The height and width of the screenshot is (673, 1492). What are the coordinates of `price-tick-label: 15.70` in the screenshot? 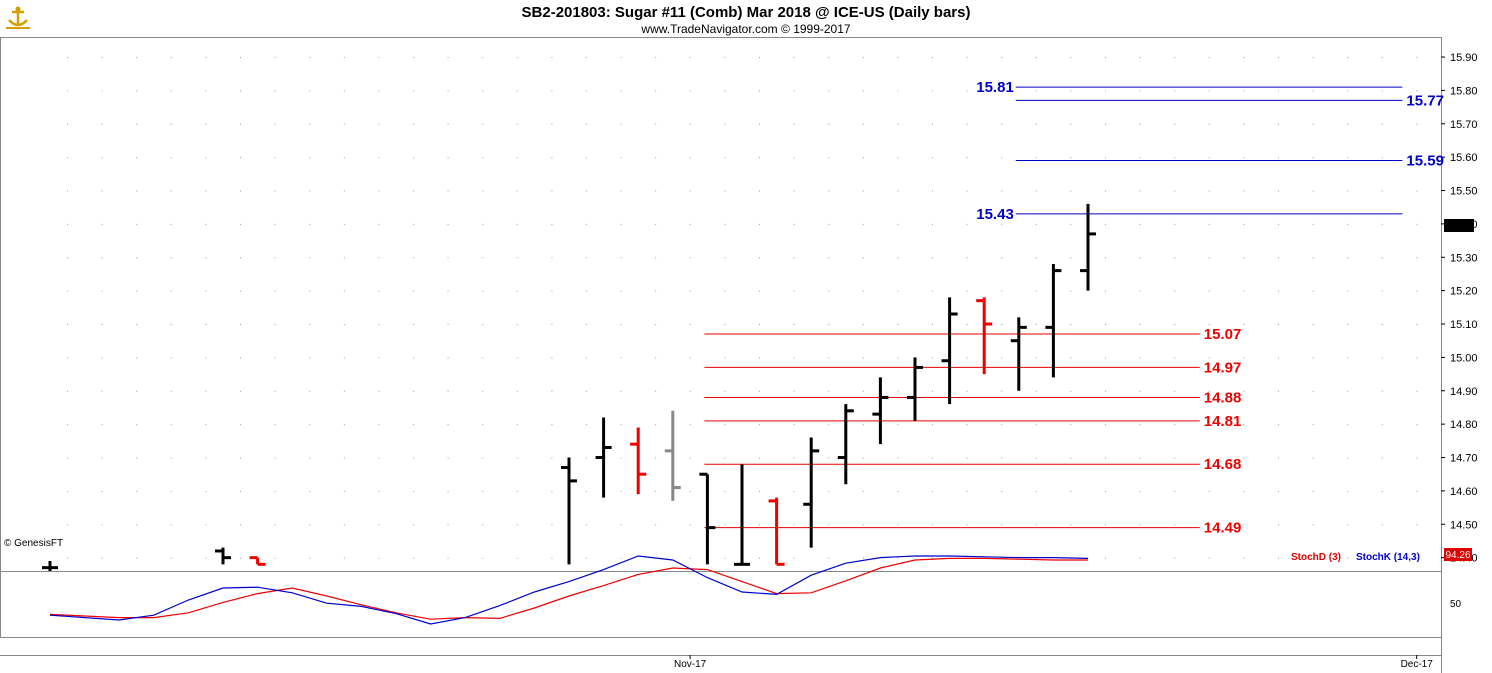 It's located at (1464, 125).